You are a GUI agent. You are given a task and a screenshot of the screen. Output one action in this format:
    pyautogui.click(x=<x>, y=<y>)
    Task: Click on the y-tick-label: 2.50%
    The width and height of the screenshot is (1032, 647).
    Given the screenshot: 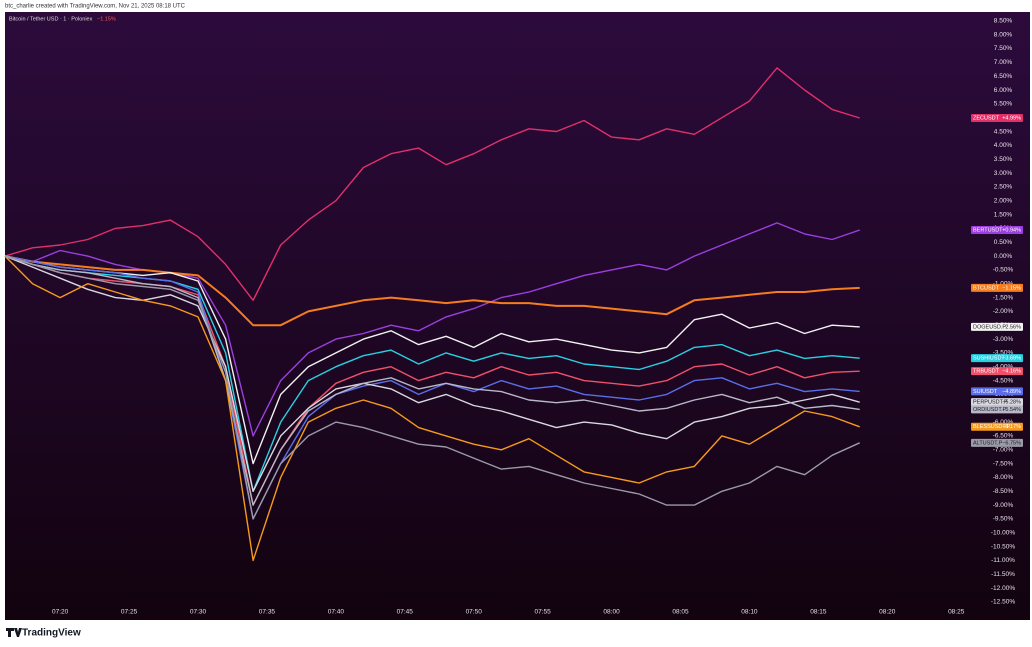 What is the action you would take?
    pyautogui.click(x=1003, y=187)
    